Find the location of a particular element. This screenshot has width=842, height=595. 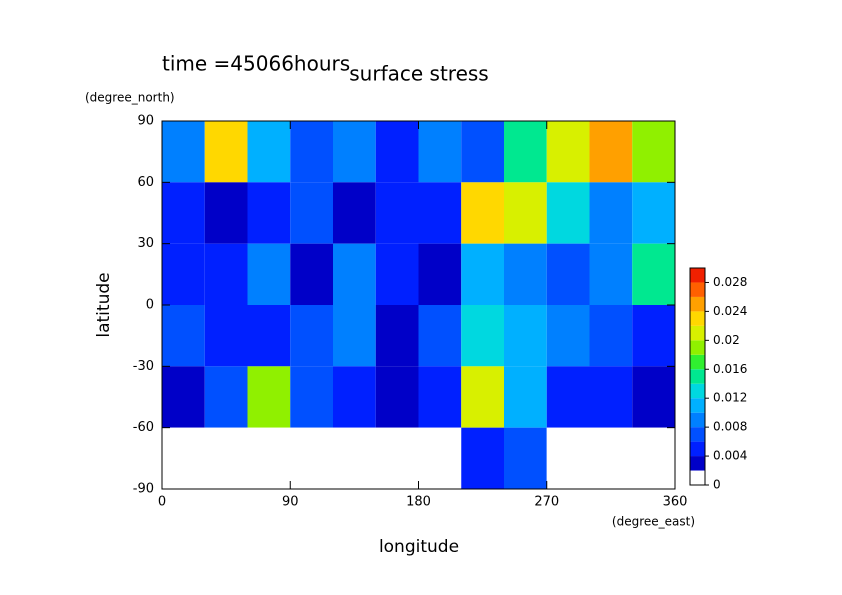

x-tick-label: 360 is located at coordinates (675, 502).